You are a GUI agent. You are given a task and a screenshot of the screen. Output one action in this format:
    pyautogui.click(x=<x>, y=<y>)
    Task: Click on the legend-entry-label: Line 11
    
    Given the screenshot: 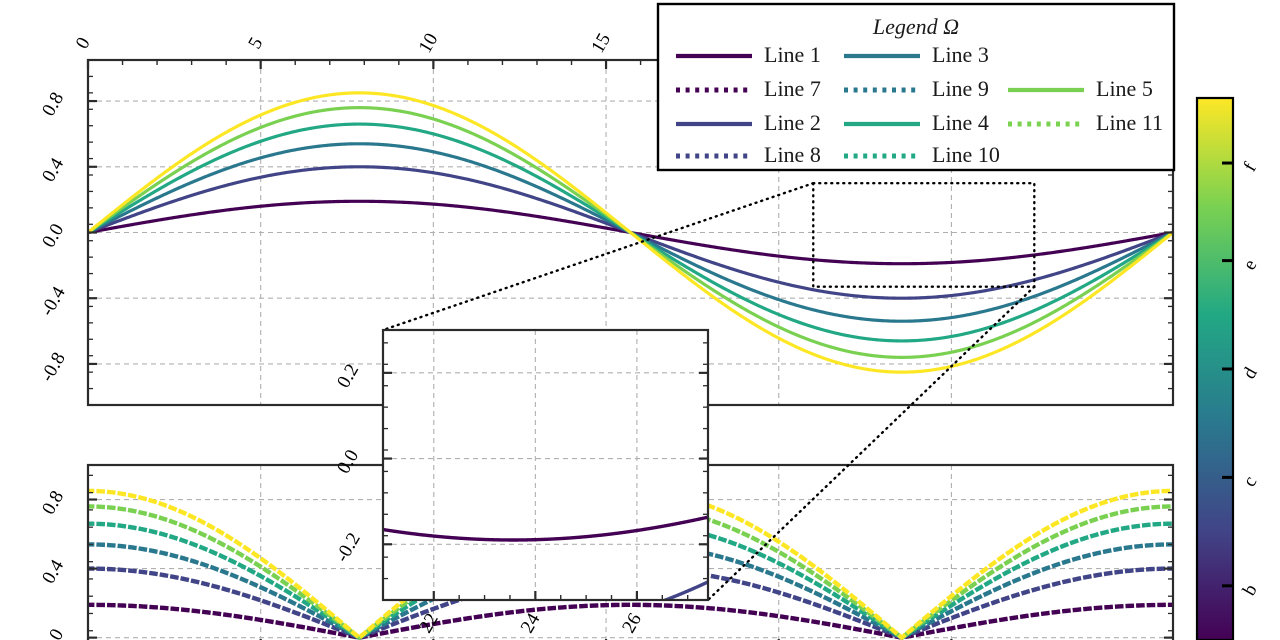 What is the action you would take?
    pyautogui.click(x=1129, y=122)
    